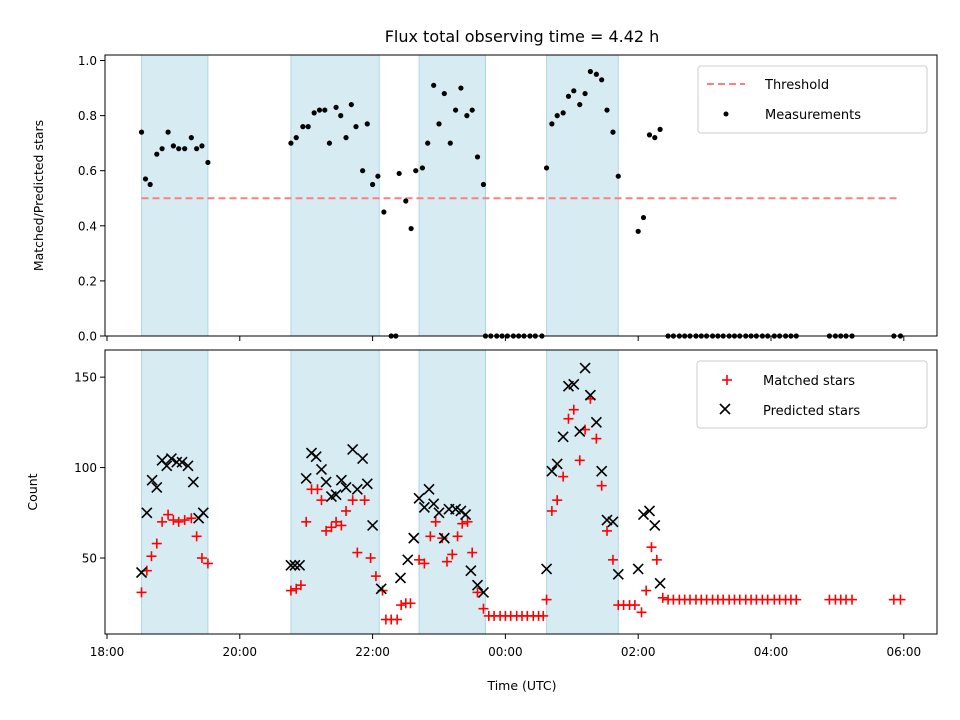  I want to click on y-tick-label: 1.0, so click(87, 61).